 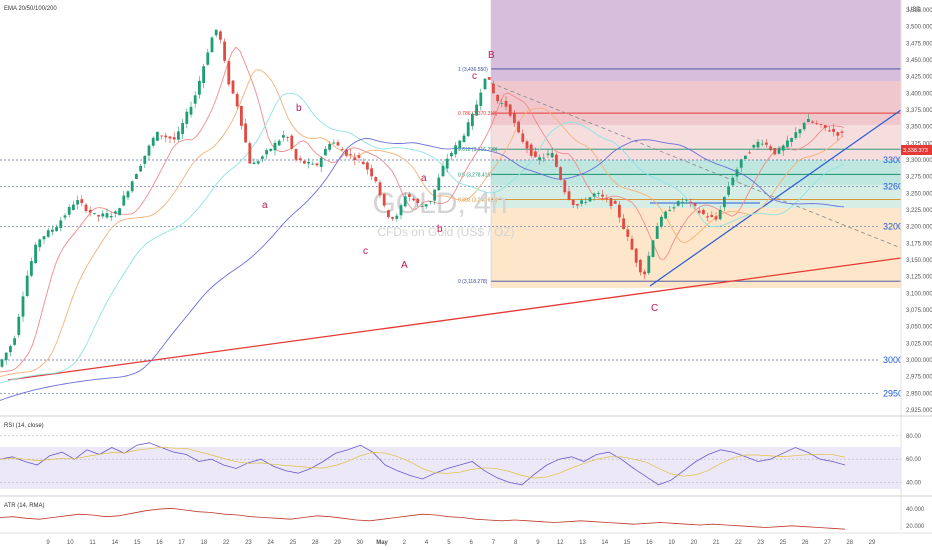 I want to click on watermark-subtitle: CFDs on Gold (US$ / OZ), so click(x=445, y=232).